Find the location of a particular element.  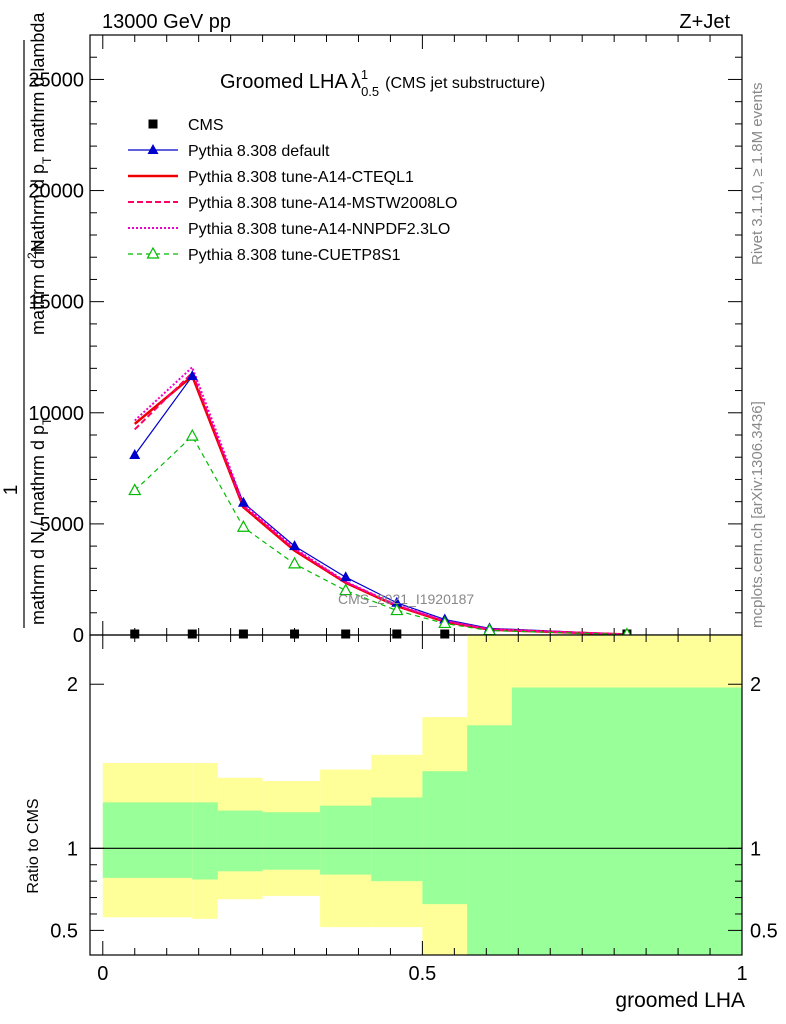

ratio-y-tick-label-right: 2 is located at coordinates (755, 685).